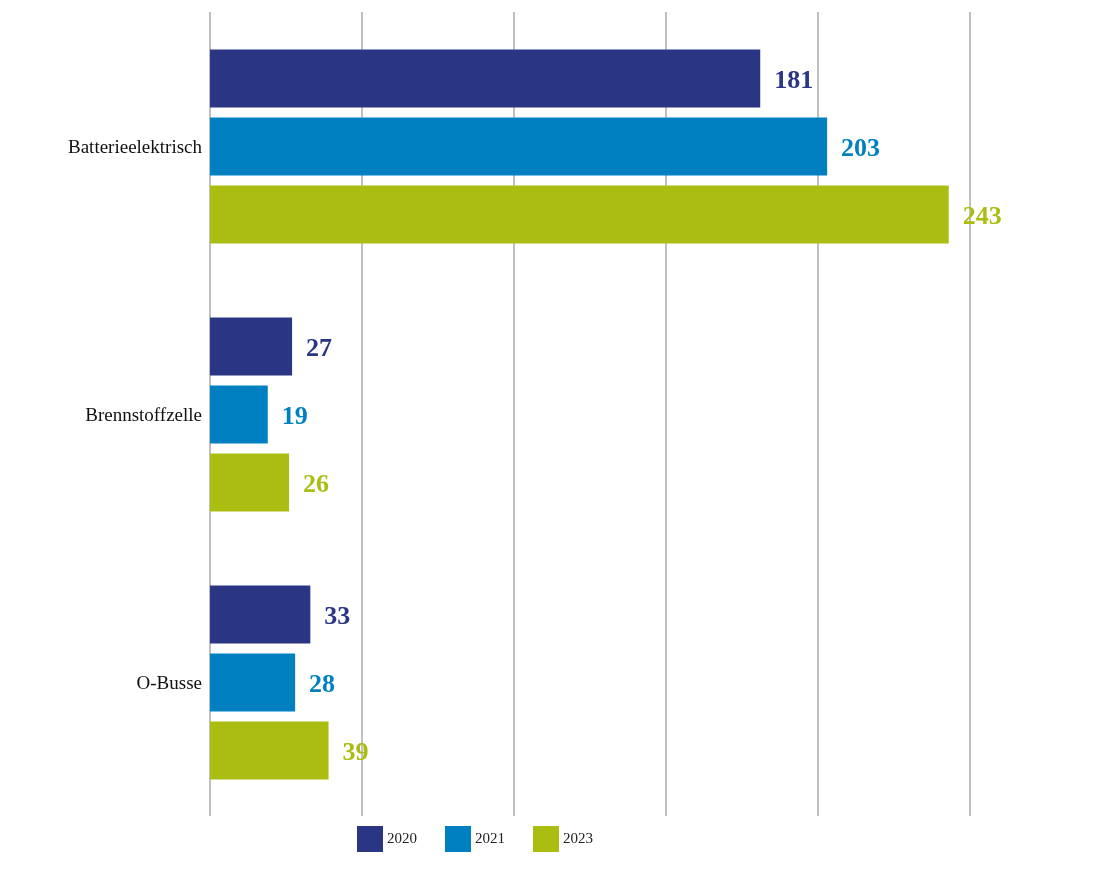  What do you see at coordinates (294, 415) in the screenshot?
I see `data-label: 19` at bounding box center [294, 415].